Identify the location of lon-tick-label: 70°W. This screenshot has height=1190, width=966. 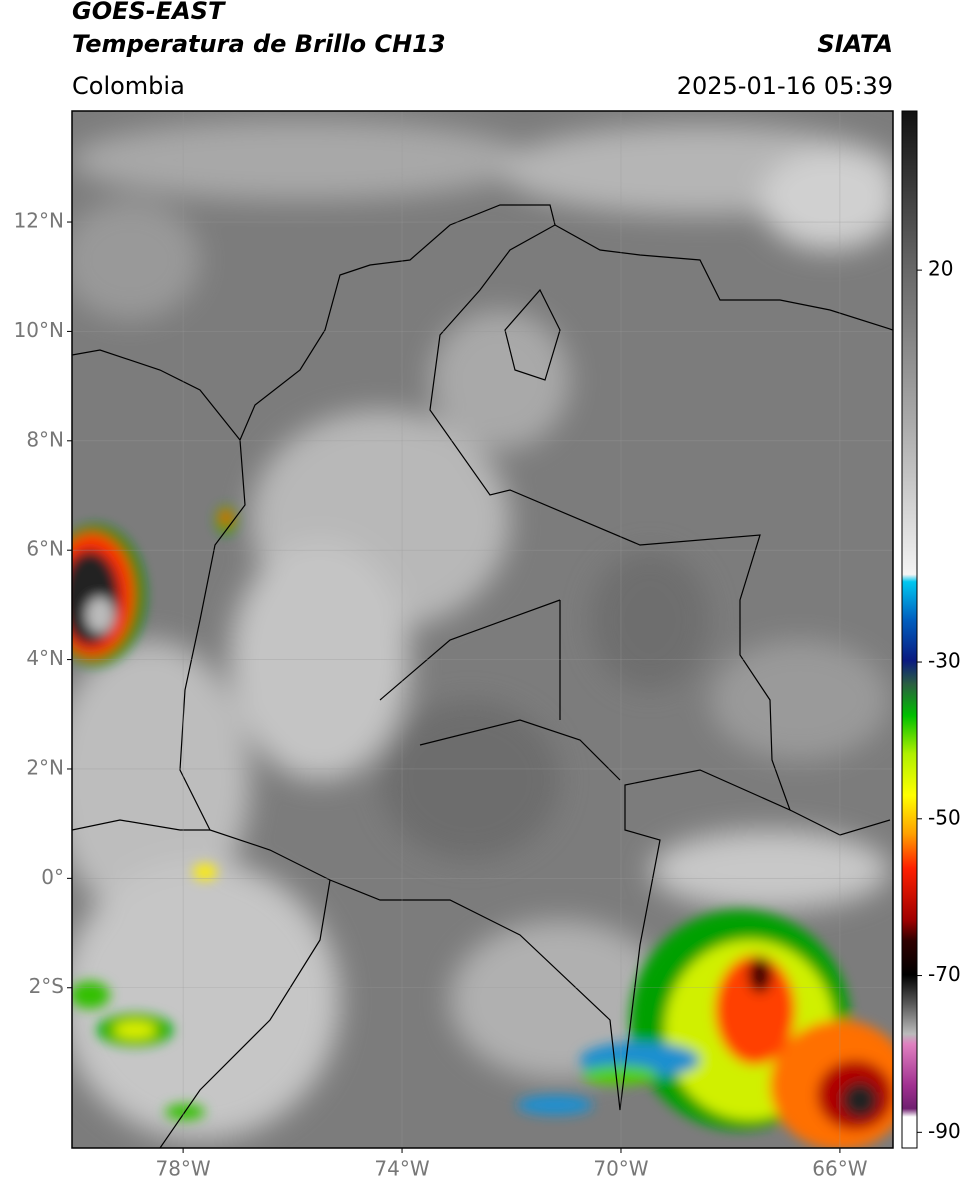
(620, 1169).